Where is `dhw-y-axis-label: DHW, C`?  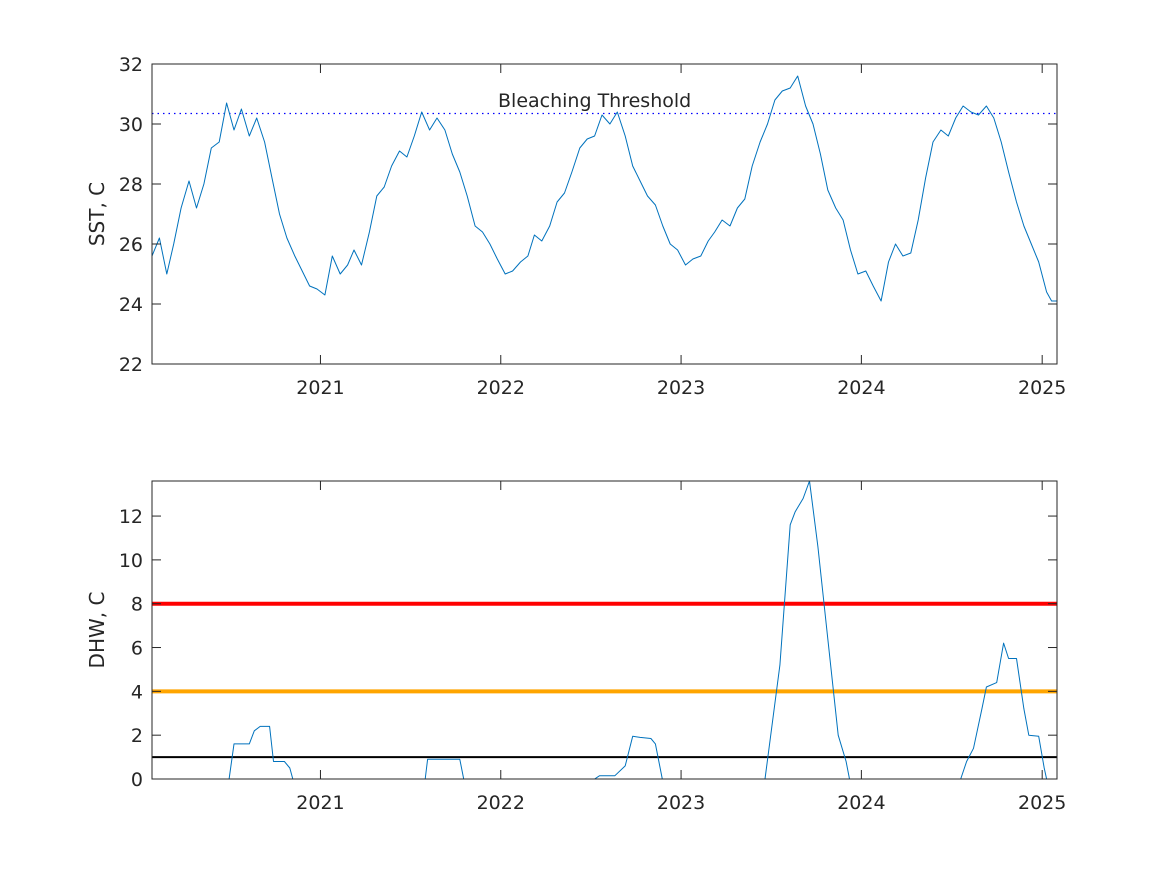
dhw-y-axis-label: DHW, C is located at coordinates (97, 630).